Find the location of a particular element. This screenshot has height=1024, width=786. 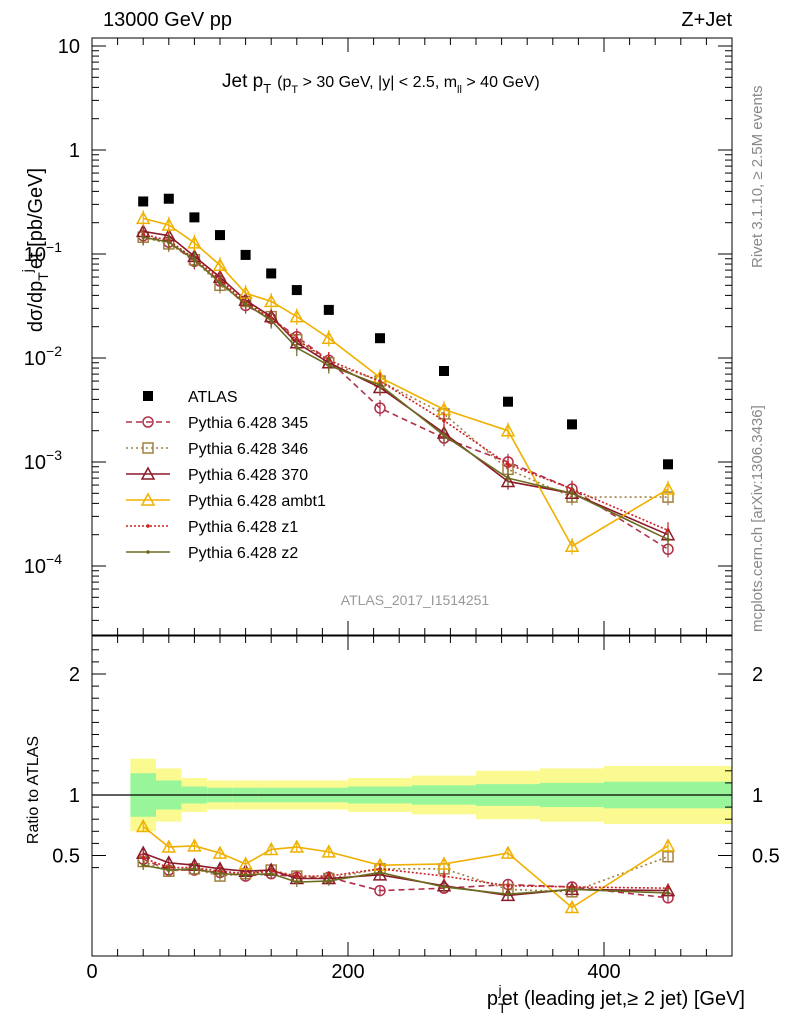

legend-entry: Pythia 6.428 ambt1 is located at coordinates (226, 501).